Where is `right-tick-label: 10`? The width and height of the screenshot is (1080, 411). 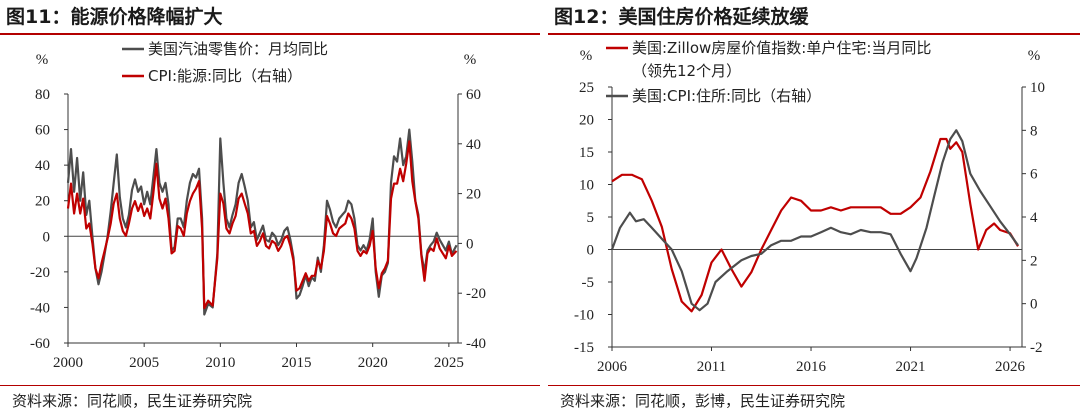
right-tick-label: 10 is located at coordinates (1037, 88).